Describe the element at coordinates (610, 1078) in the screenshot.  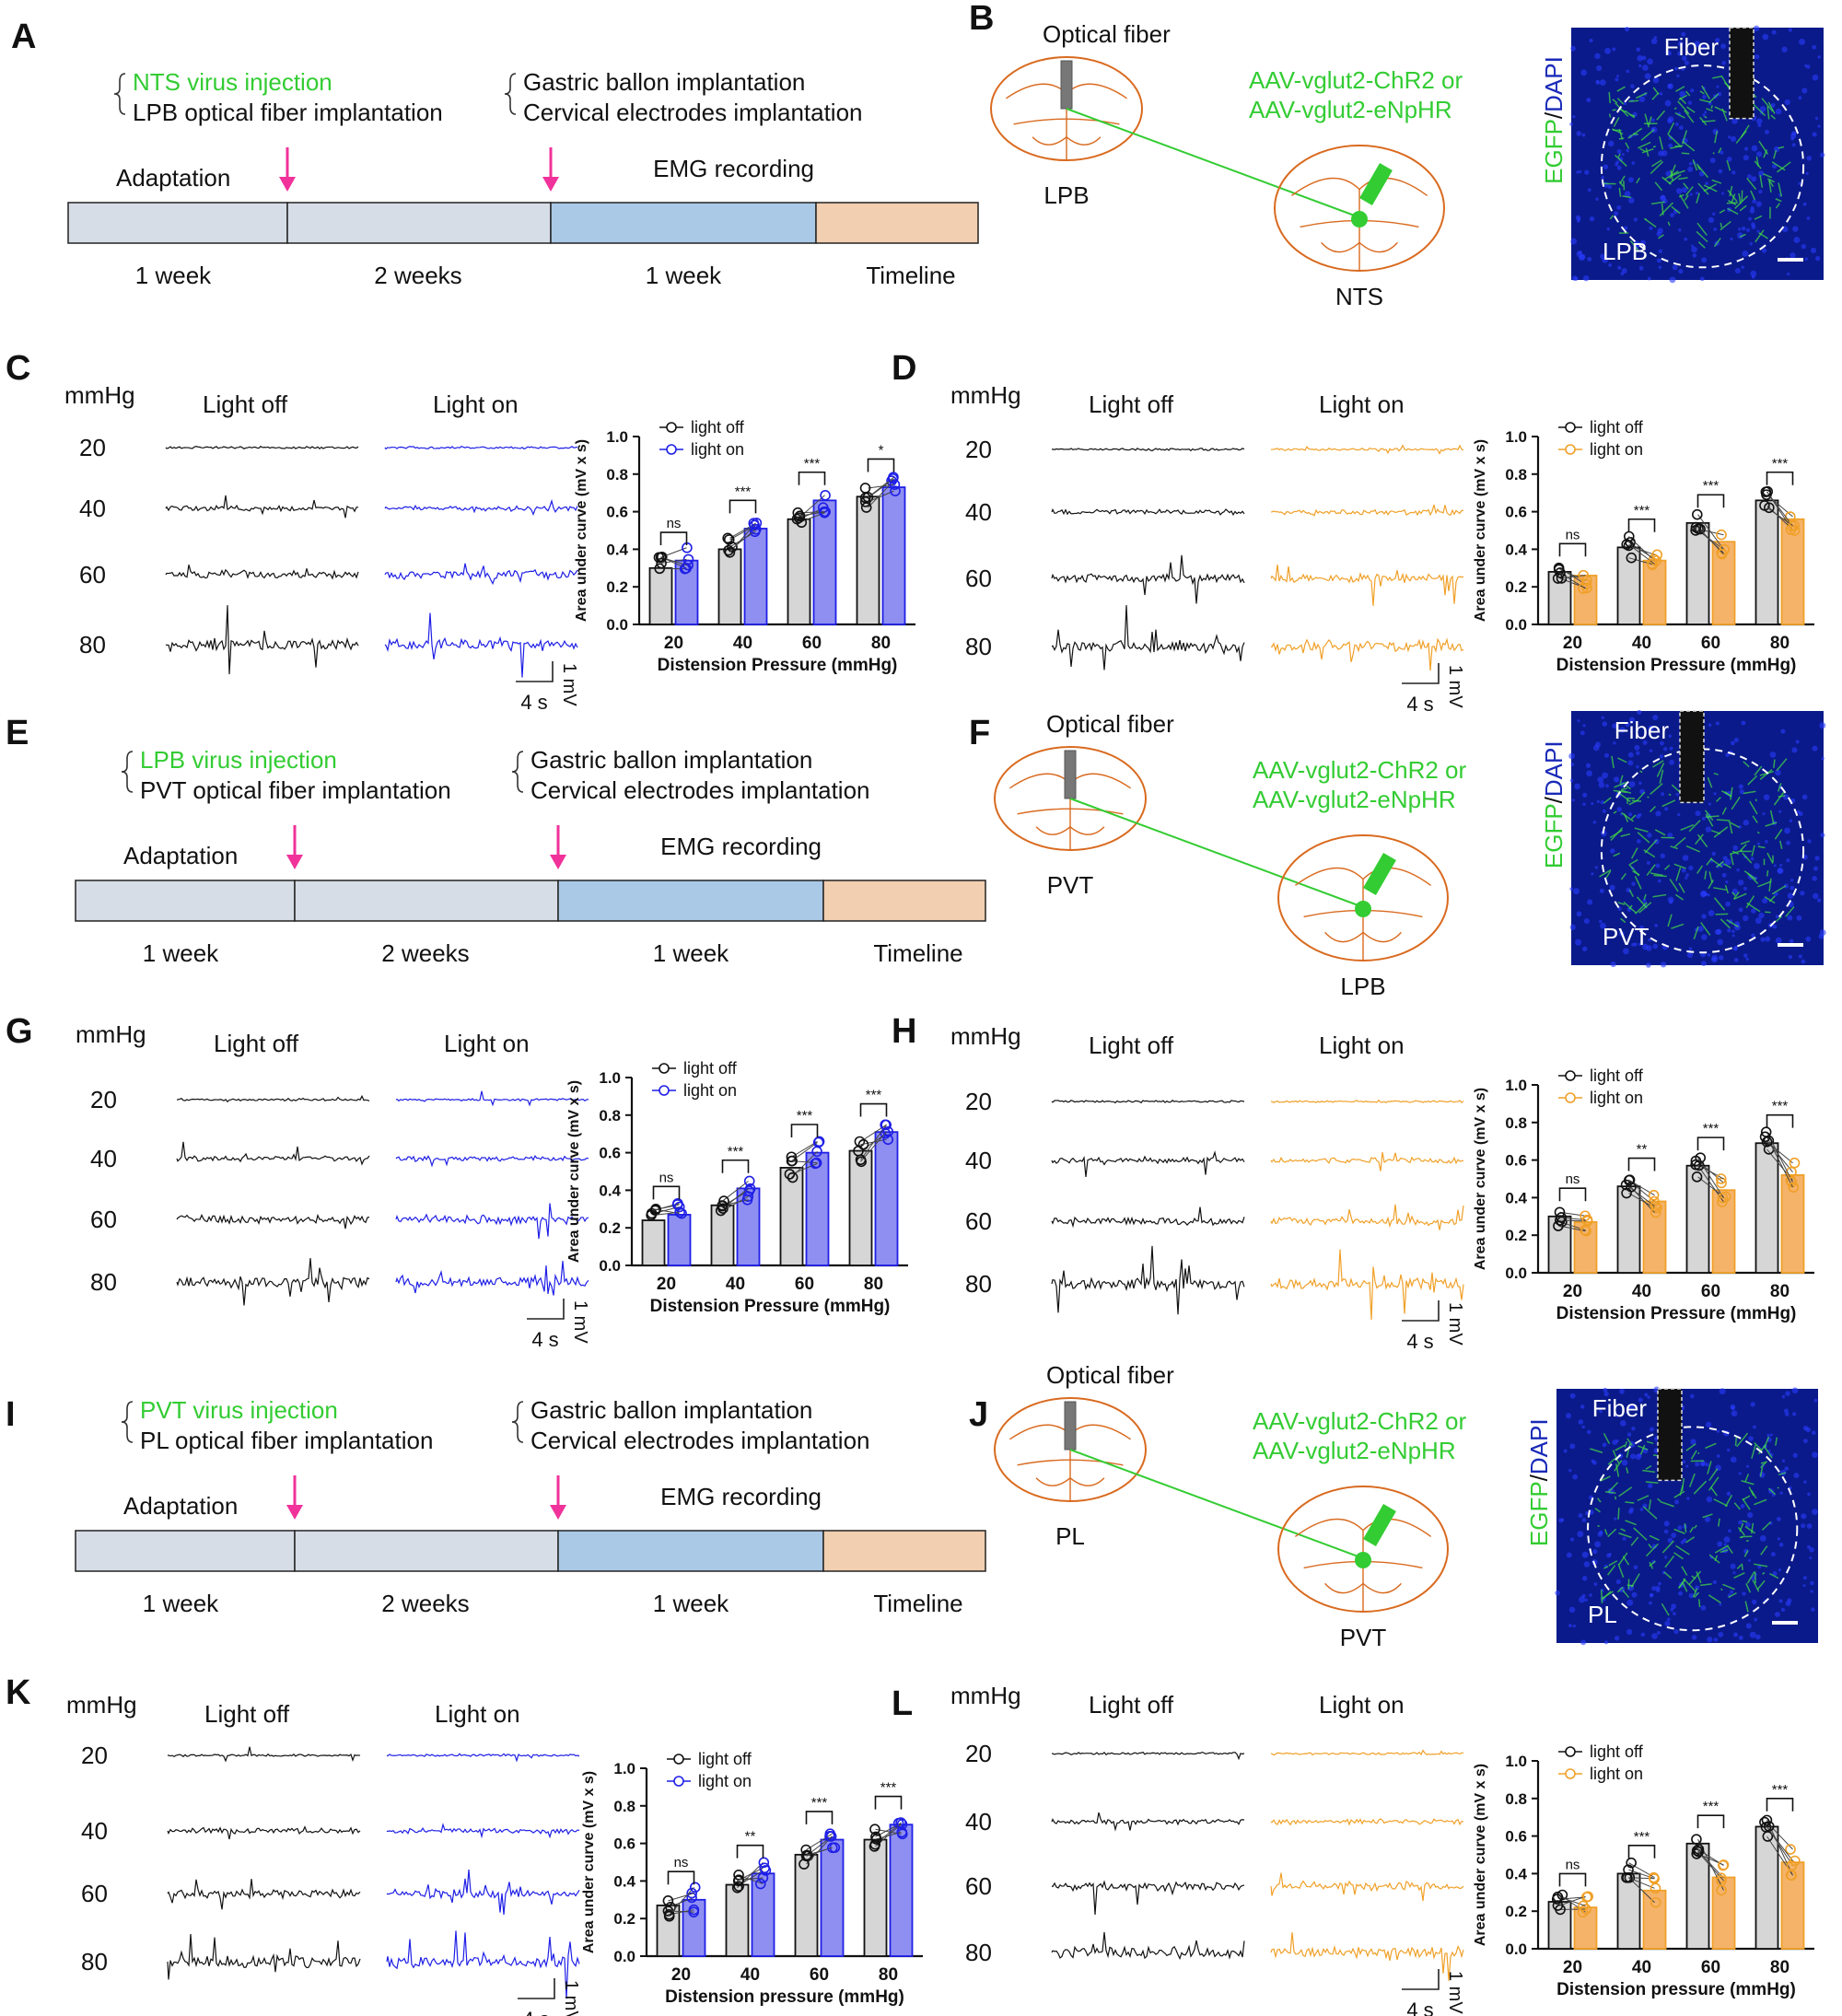
I see `y-tick-label: 1.0` at that location.